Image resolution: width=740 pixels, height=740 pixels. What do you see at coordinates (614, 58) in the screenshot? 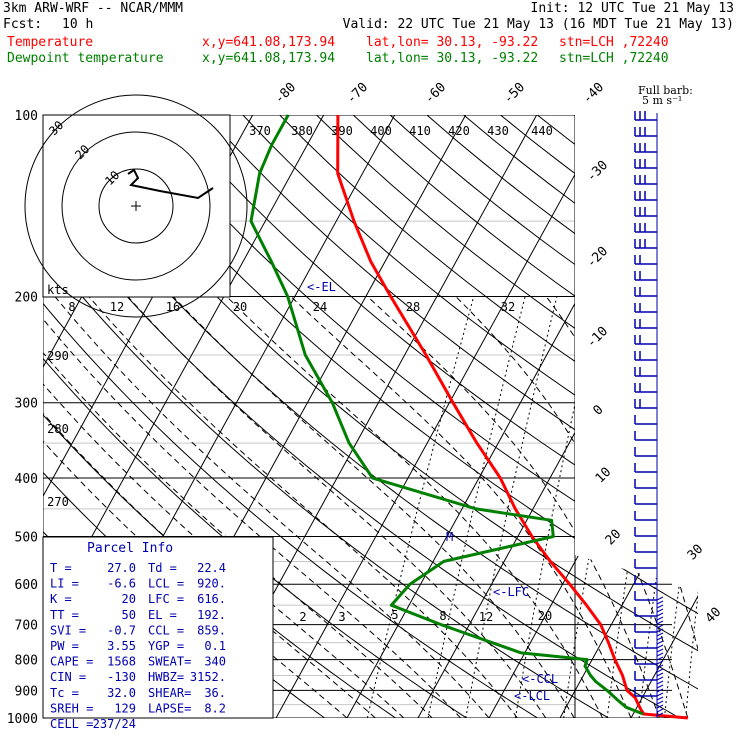
I see `dewpoint-station: stn=LCH ,72240` at bounding box center [614, 58].